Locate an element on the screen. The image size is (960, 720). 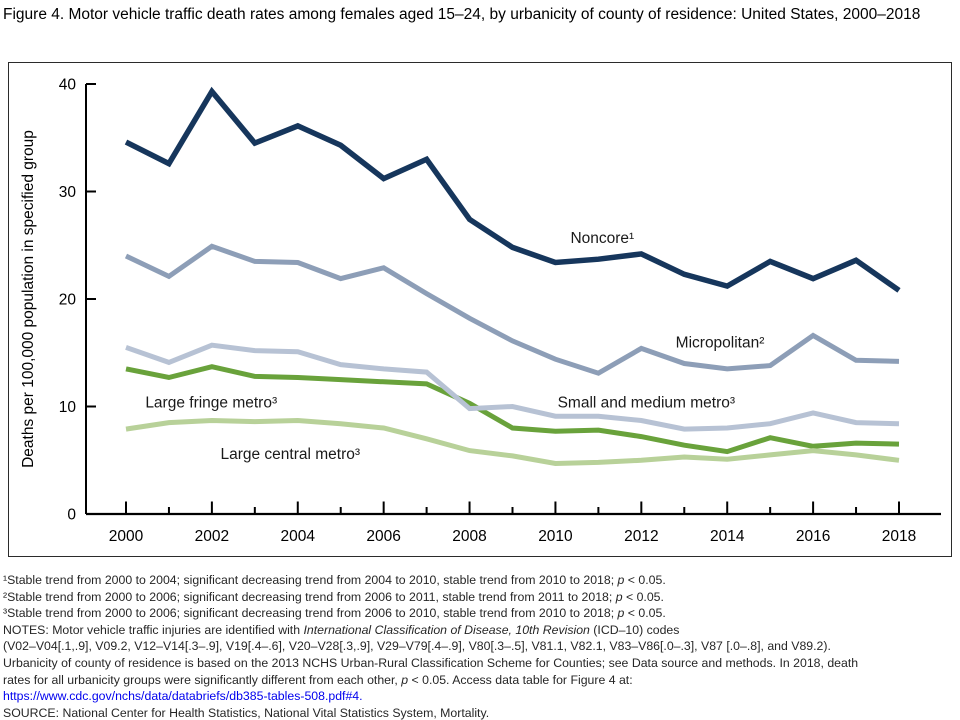
series-label-large-fringe-metro: Large fringe metro³ is located at coordinates (211, 403).